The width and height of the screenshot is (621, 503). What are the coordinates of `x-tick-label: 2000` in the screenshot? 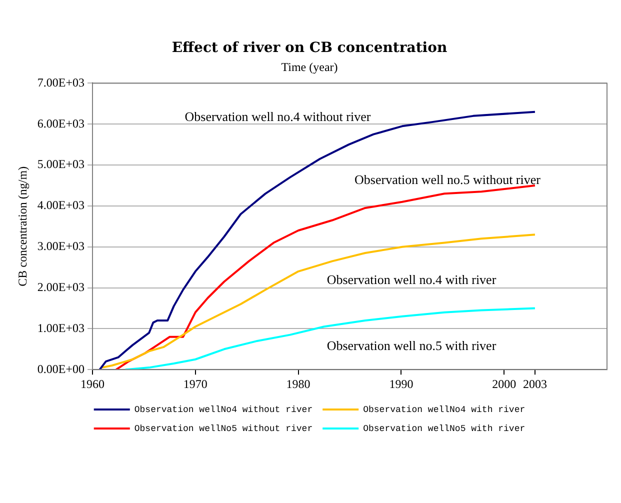 It's located at (504, 383).